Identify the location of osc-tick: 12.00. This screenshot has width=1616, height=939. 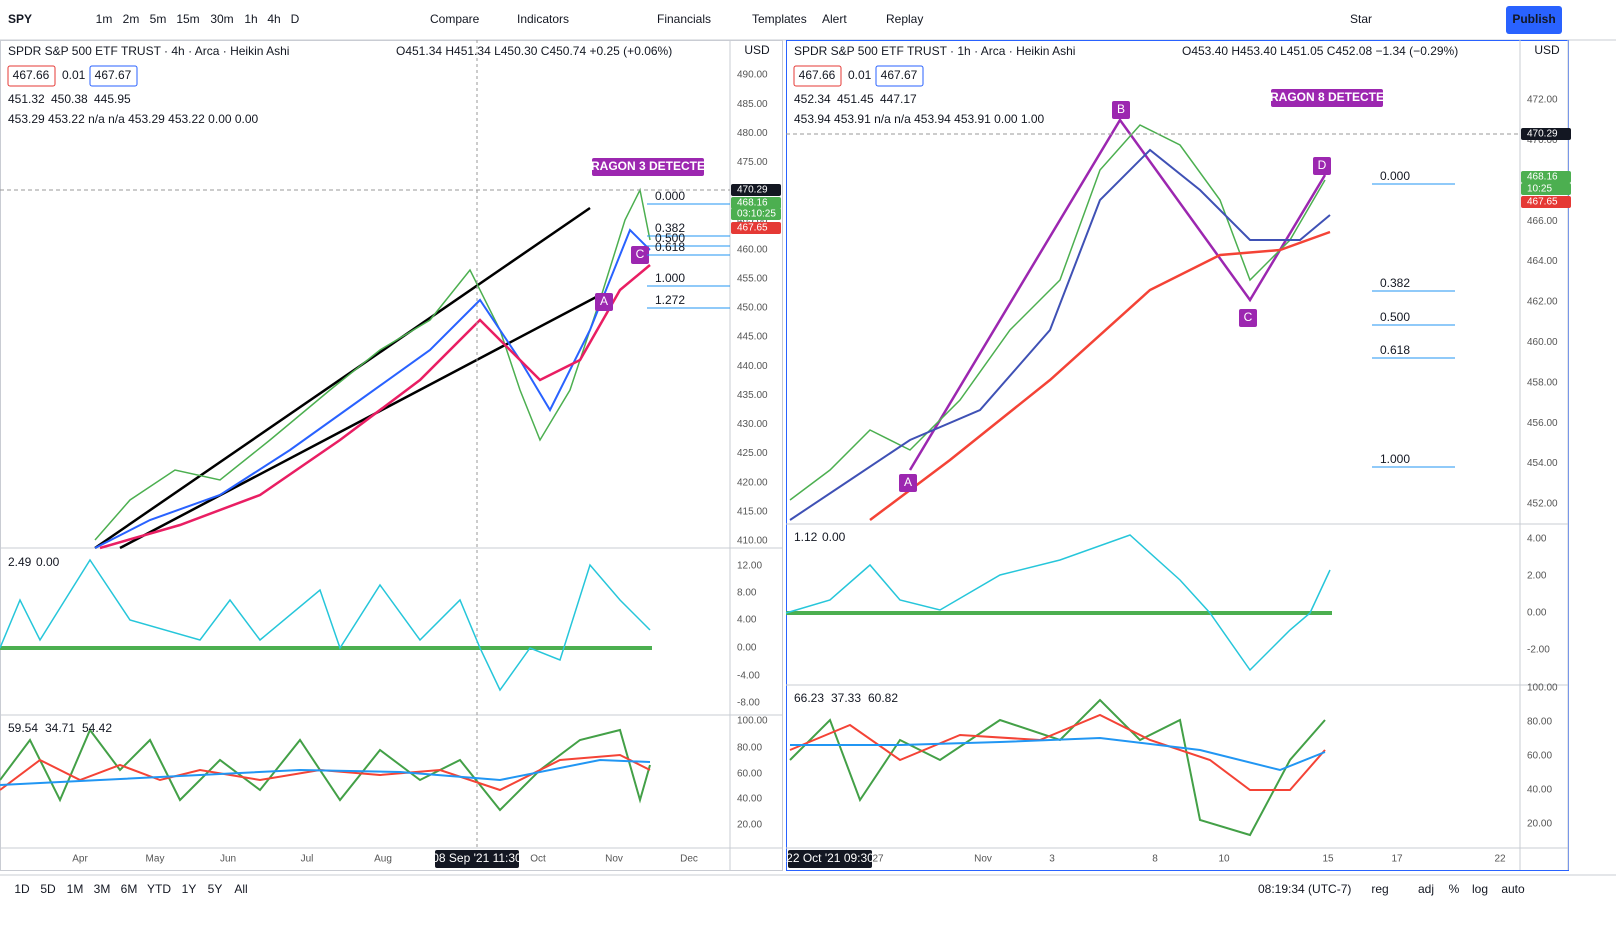
(749, 566).